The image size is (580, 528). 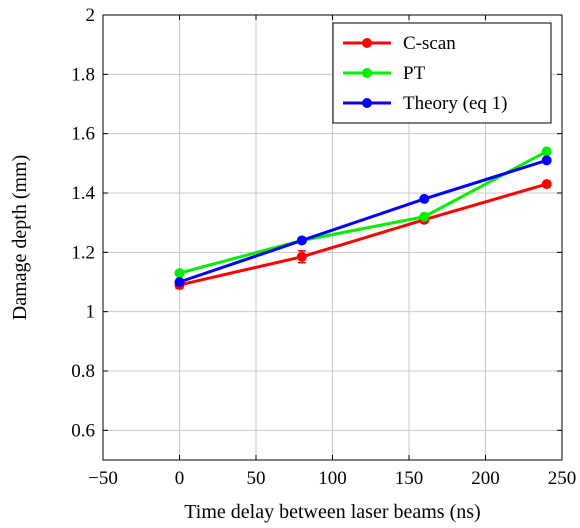 What do you see at coordinates (256, 478) in the screenshot?
I see `x-tick-label: 50` at bounding box center [256, 478].